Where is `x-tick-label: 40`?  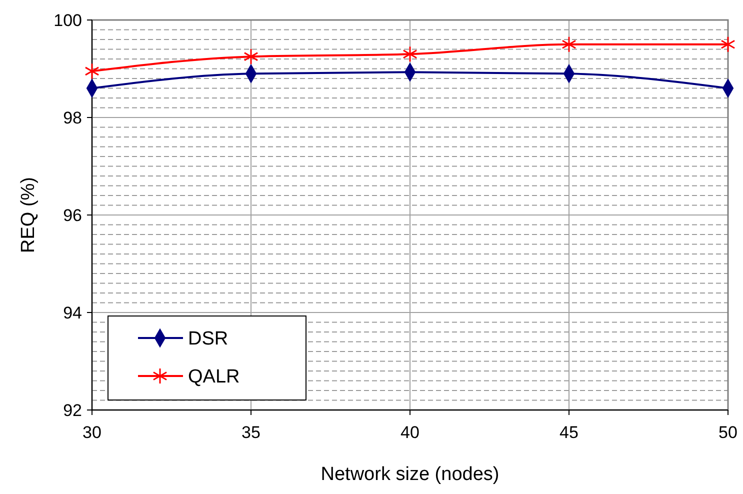
x-tick-label: 40 is located at coordinates (410, 432).